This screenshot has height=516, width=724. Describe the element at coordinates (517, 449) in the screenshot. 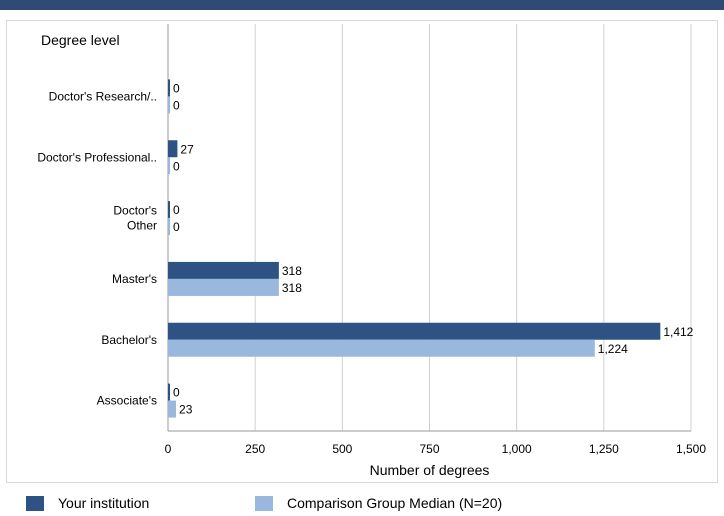

I see `x-tick-label: 1,000` at that location.